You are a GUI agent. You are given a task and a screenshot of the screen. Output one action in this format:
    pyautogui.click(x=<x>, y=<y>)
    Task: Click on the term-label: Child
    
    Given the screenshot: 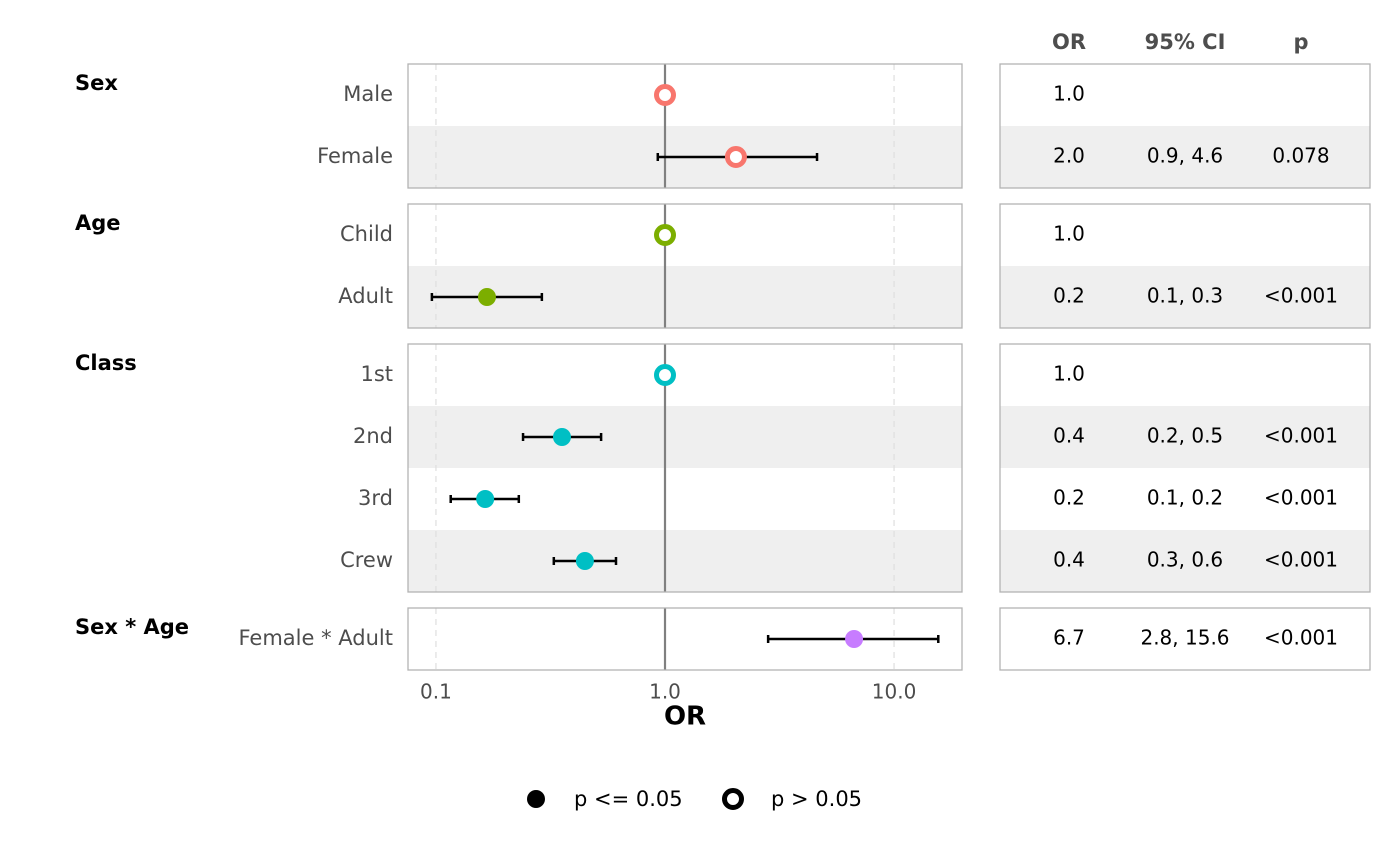 What is the action you would take?
    pyautogui.click(x=366, y=234)
    